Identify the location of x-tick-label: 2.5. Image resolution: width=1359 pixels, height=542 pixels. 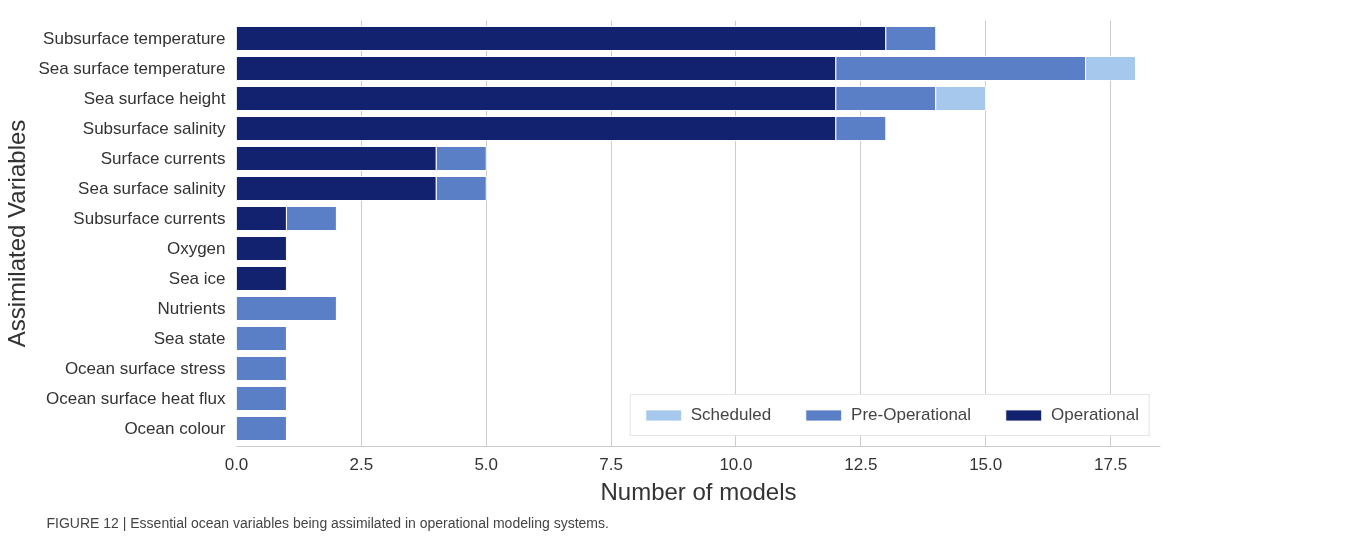
(361, 464).